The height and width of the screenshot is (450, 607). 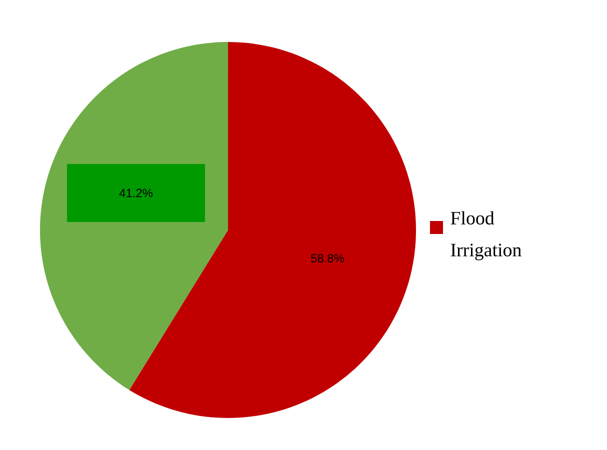 What do you see at coordinates (136, 193) in the screenshot?
I see `data-label: 41.2%` at bounding box center [136, 193].